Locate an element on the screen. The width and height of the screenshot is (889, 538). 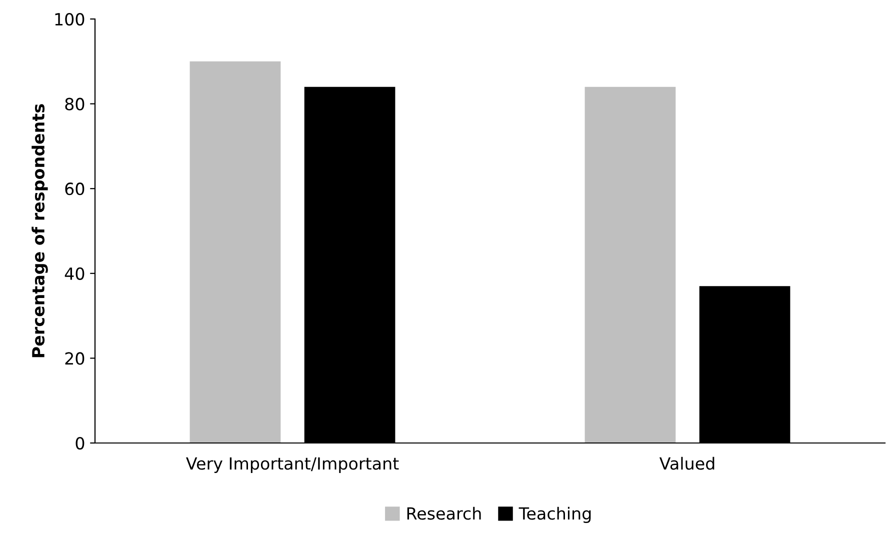
y-tick-label: 100 is located at coordinates (69, 19).